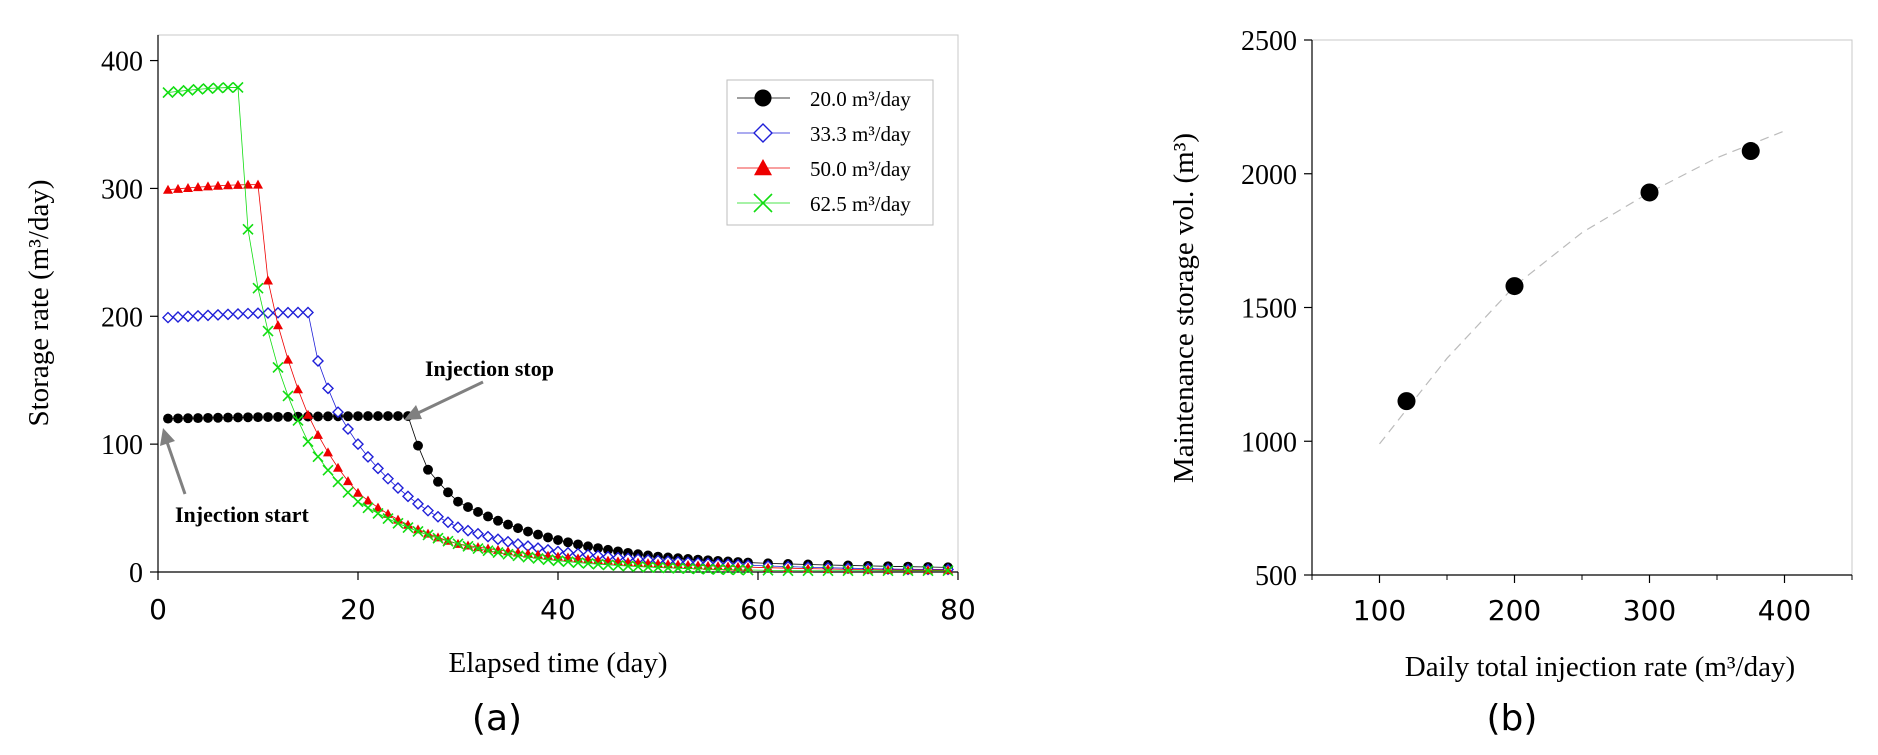 The width and height of the screenshot is (1878, 755). Describe the element at coordinates (136, 573) in the screenshot. I see `y-tick-label-a: 0` at that location.